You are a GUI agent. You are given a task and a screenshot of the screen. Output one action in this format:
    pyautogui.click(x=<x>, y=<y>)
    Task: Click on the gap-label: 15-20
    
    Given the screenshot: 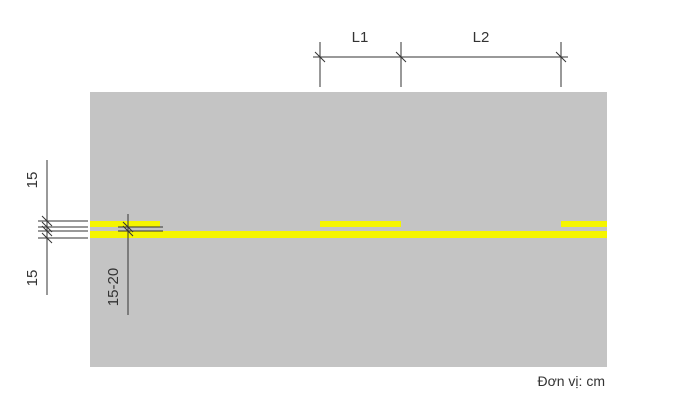 What is the action you would take?
    pyautogui.click(x=113, y=287)
    